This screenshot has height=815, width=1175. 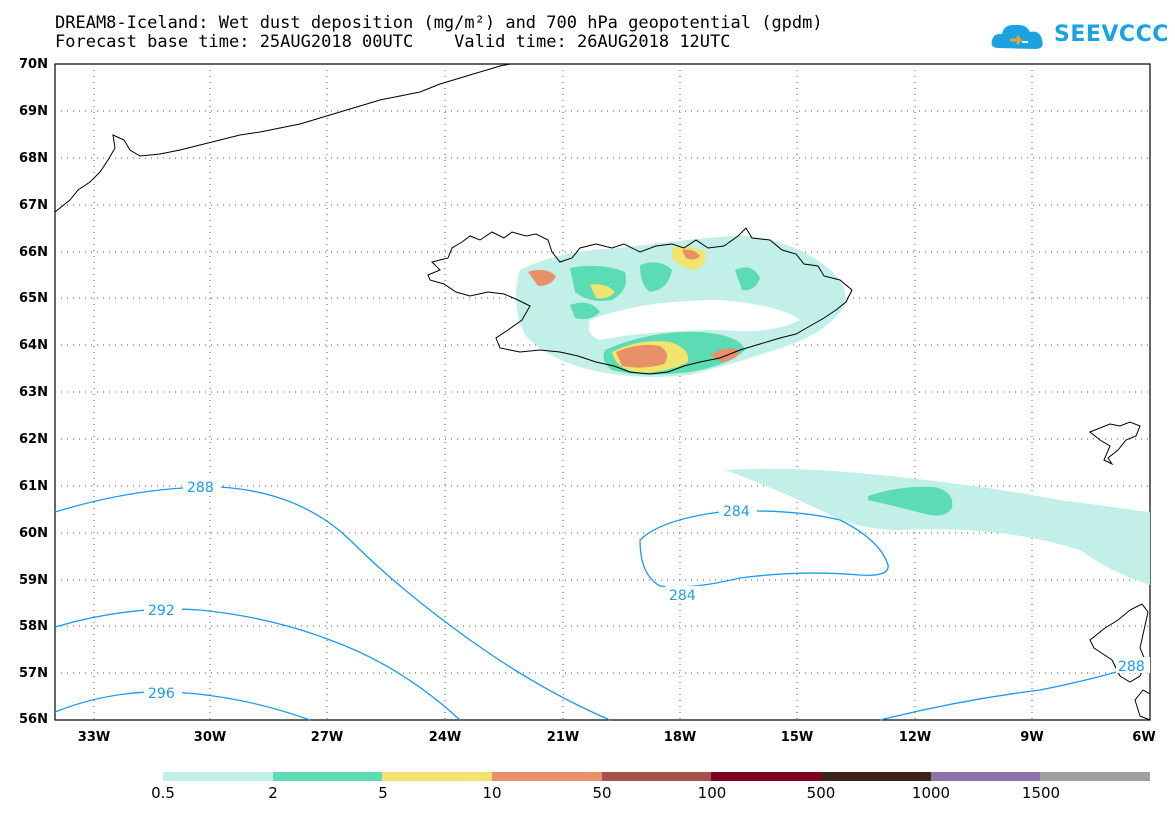 What do you see at coordinates (33, 64) in the screenshot?
I see `lat-label: 70N` at bounding box center [33, 64].